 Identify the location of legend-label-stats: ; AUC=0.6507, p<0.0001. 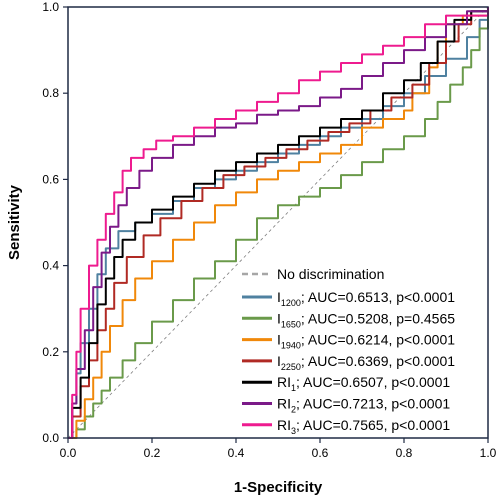
(373, 382).